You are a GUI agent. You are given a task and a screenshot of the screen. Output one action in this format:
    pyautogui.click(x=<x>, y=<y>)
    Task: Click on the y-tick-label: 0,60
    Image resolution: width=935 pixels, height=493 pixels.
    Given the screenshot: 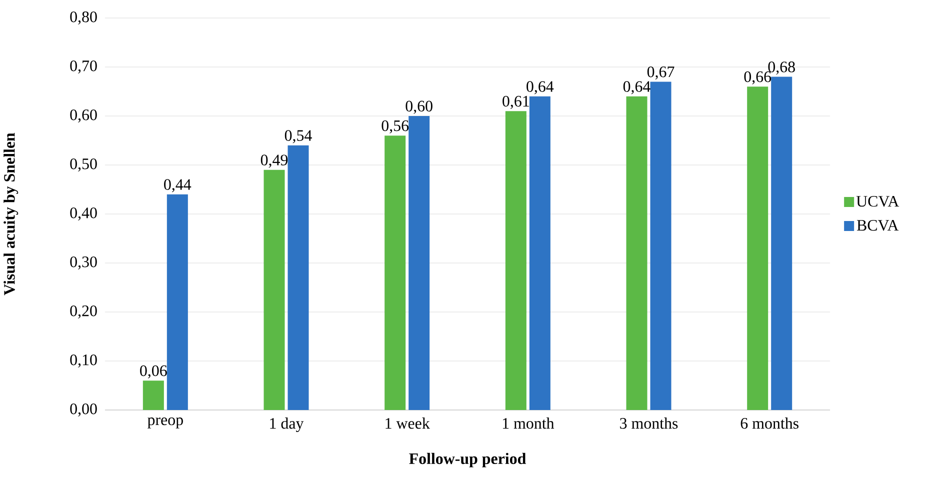 What is the action you would take?
    pyautogui.click(x=83, y=116)
    